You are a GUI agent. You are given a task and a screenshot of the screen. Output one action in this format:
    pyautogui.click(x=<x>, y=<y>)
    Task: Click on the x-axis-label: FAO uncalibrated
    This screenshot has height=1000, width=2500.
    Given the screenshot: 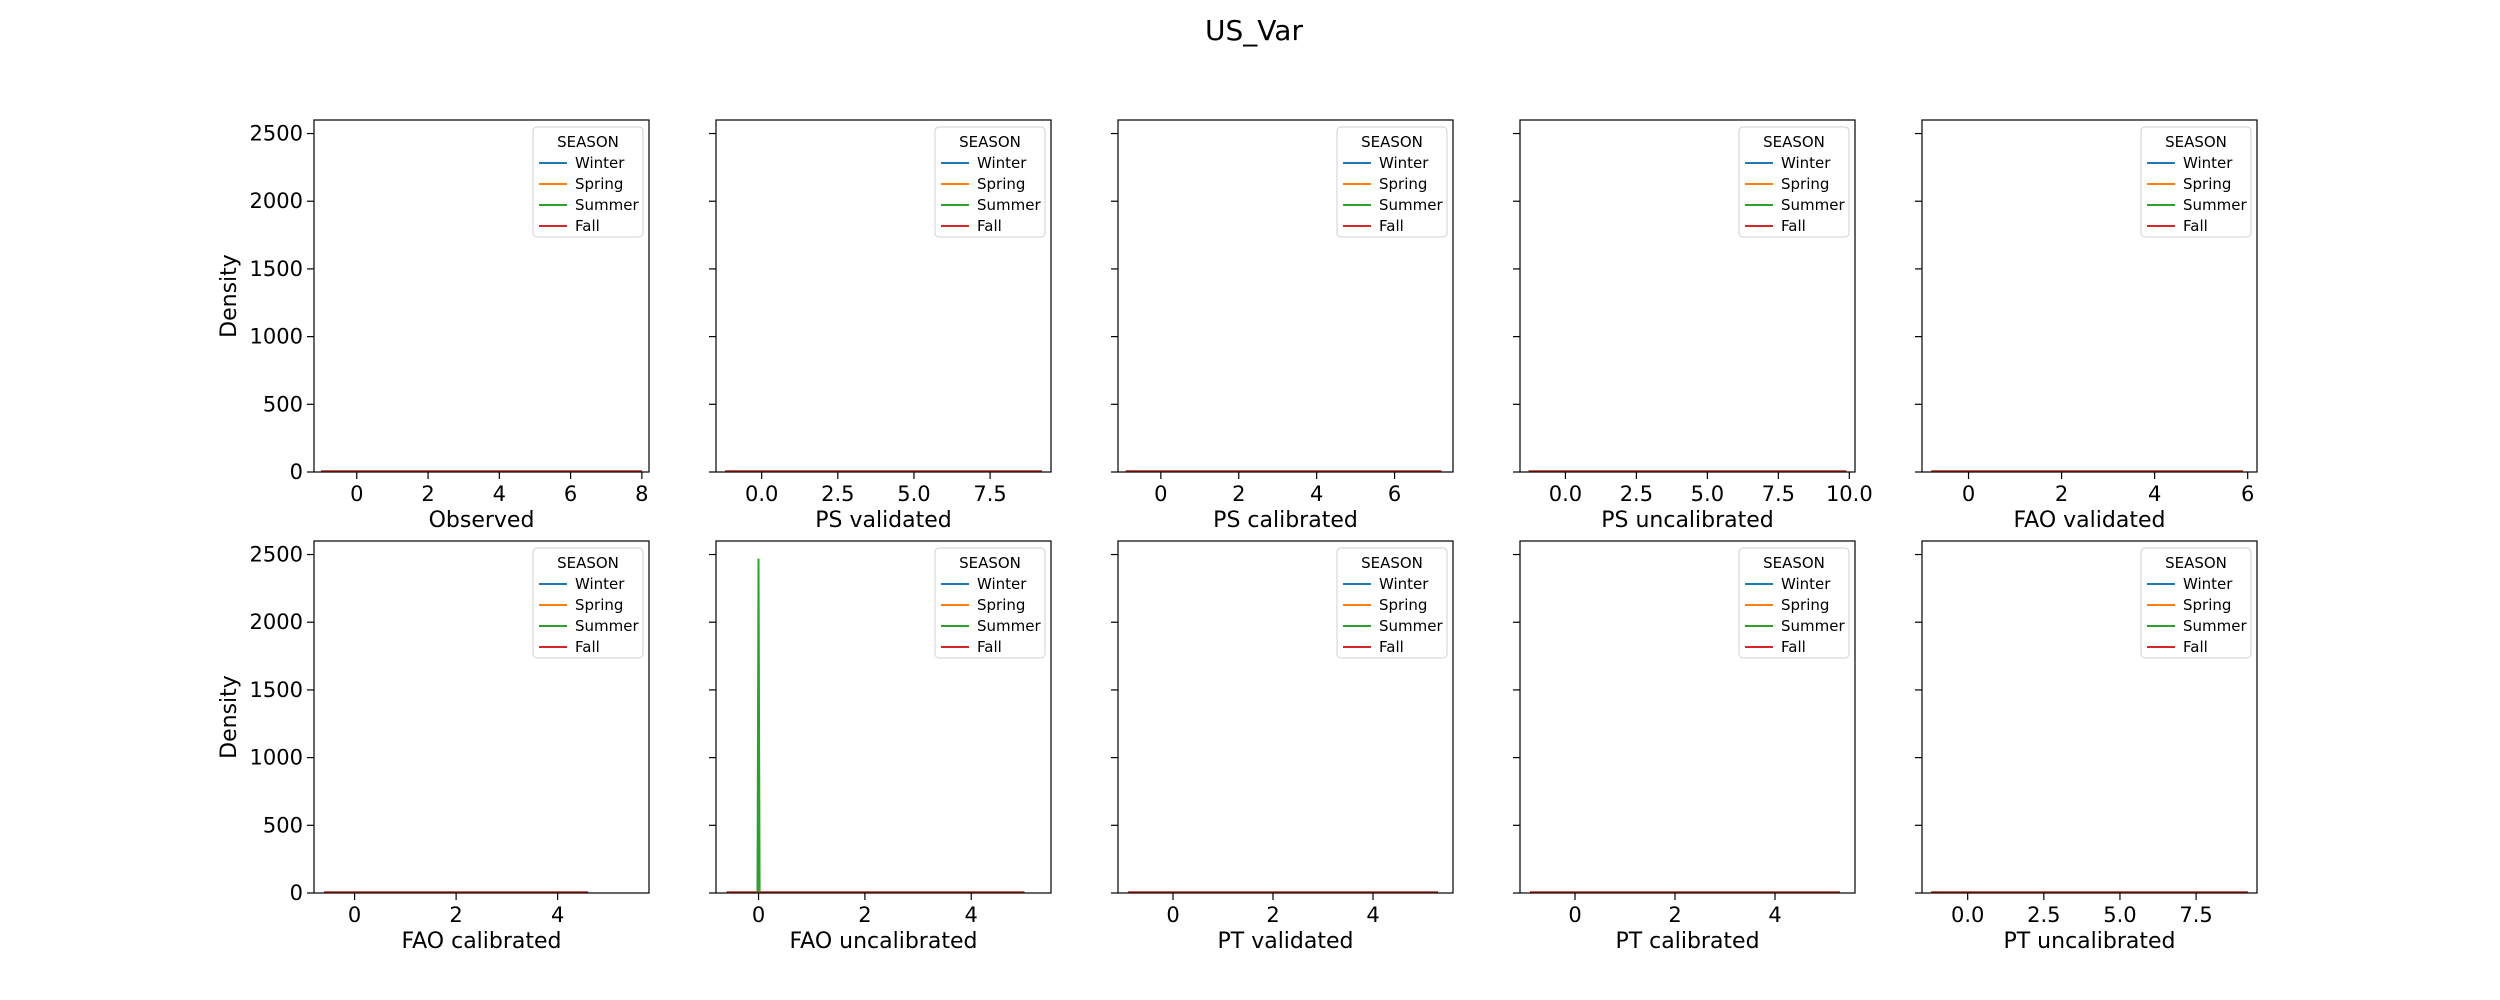 What is the action you would take?
    pyautogui.click(x=884, y=941)
    